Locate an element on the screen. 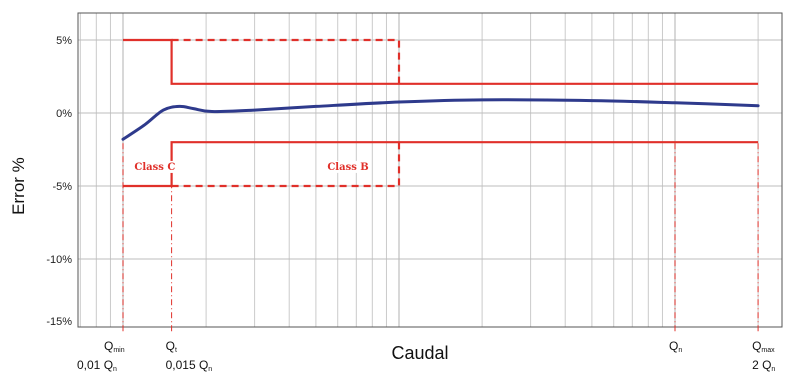 Image resolution: width=786 pixels, height=376 pixels. marker-label: Qmin is located at coordinates (114, 346).